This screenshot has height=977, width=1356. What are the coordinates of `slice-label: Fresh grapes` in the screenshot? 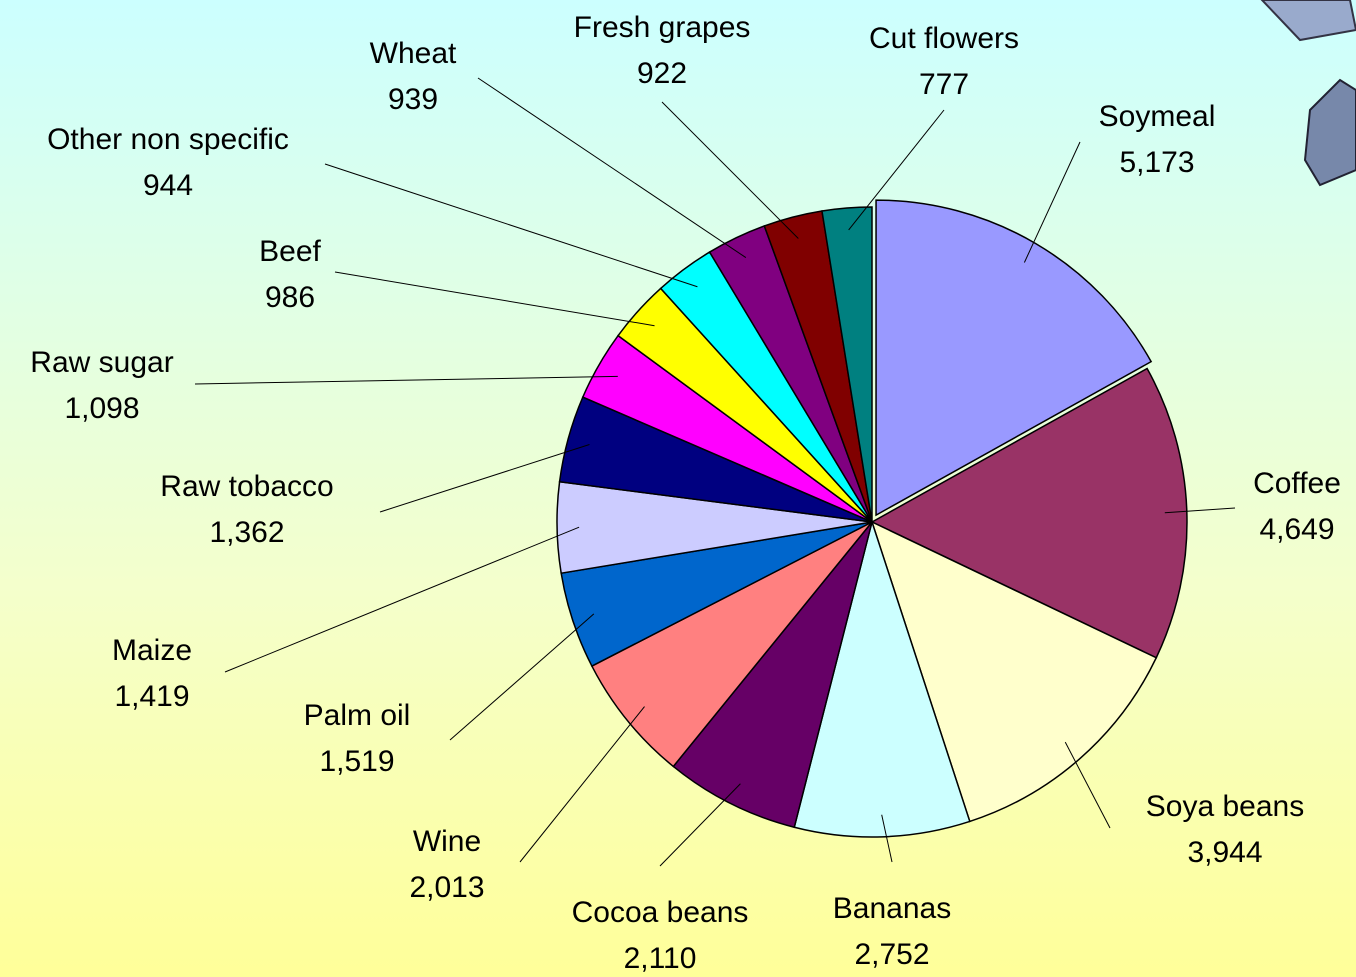 It's located at (662, 27).